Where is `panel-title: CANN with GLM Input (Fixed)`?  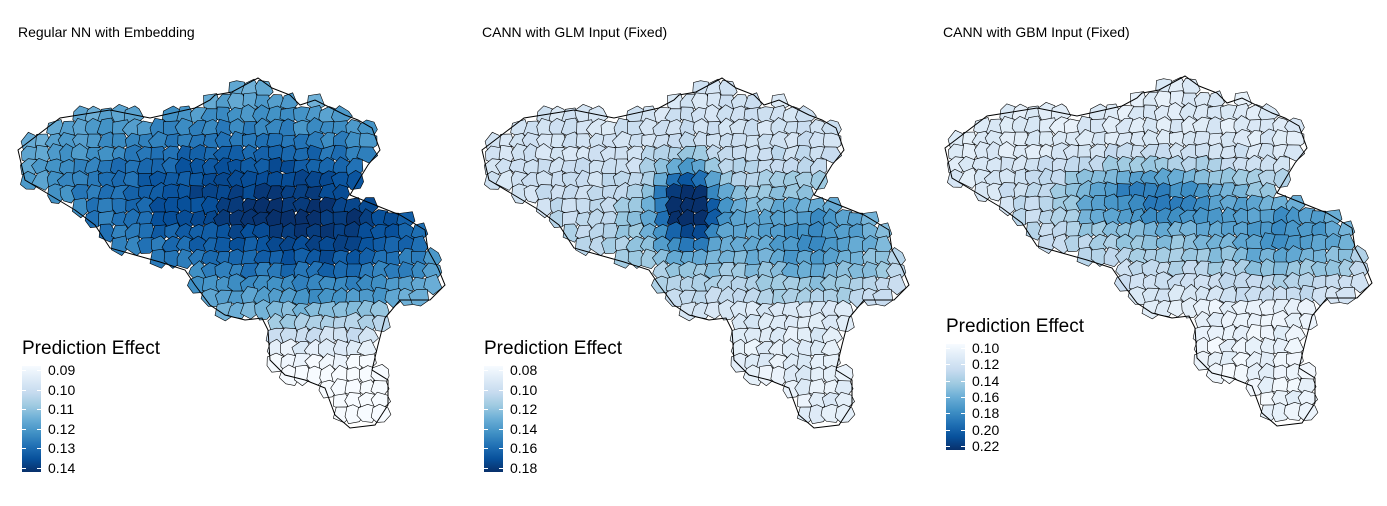
panel-title: CANN with GLM Input (Fixed) is located at coordinates (575, 32).